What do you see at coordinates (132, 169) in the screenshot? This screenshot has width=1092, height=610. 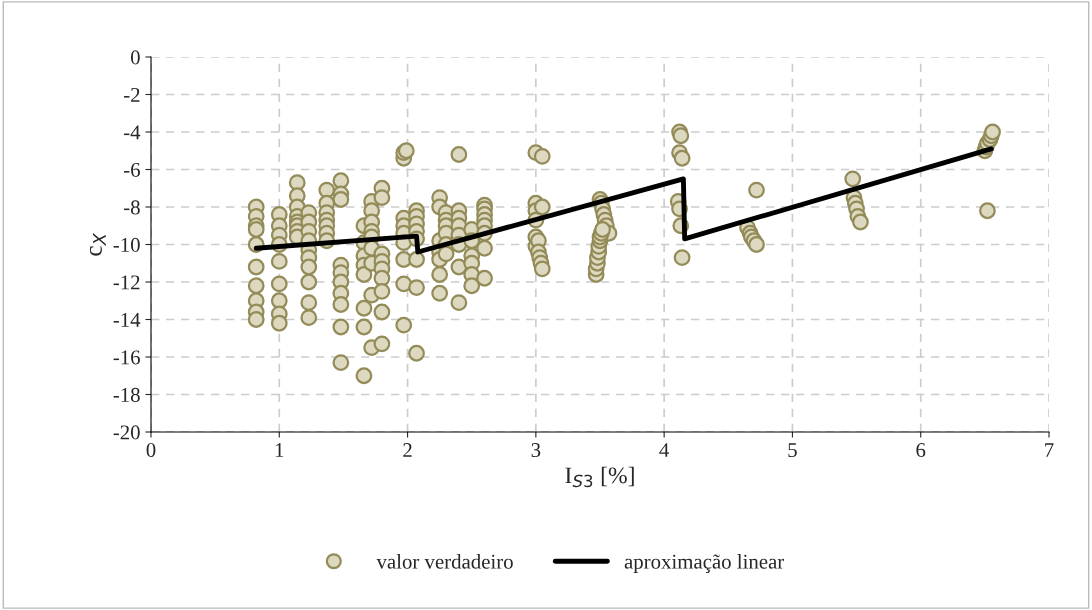 I see `y-tick-label: -6` at bounding box center [132, 169].